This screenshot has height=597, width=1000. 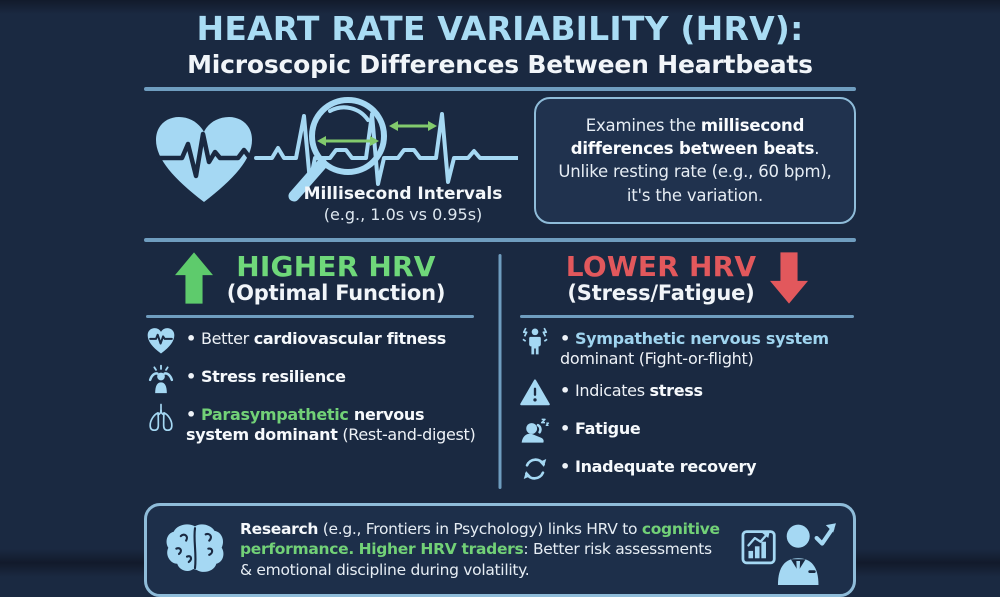 What do you see at coordinates (227, 339) in the screenshot?
I see `bullet-text: Better` at bounding box center [227, 339].